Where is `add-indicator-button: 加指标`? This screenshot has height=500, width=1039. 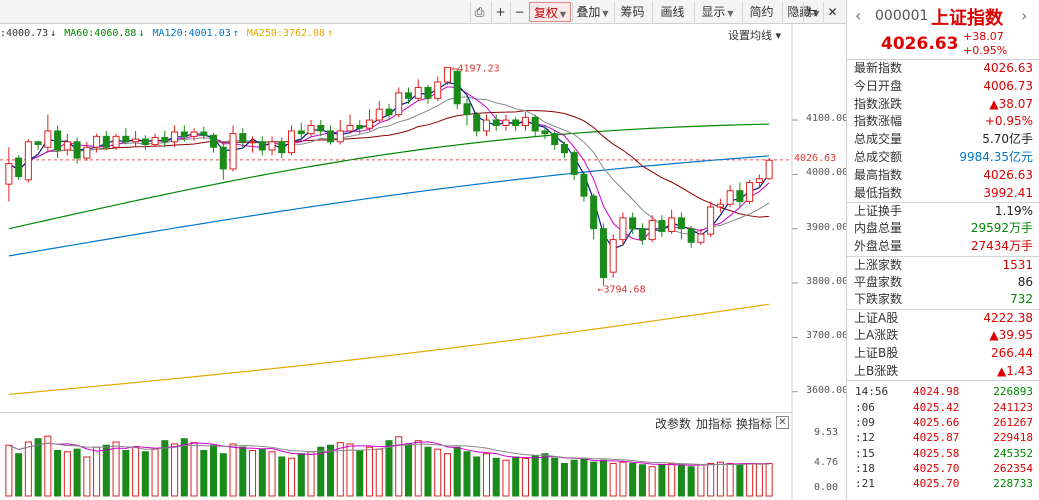
add-indicator-button: 加指标 is located at coordinates (714, 424).